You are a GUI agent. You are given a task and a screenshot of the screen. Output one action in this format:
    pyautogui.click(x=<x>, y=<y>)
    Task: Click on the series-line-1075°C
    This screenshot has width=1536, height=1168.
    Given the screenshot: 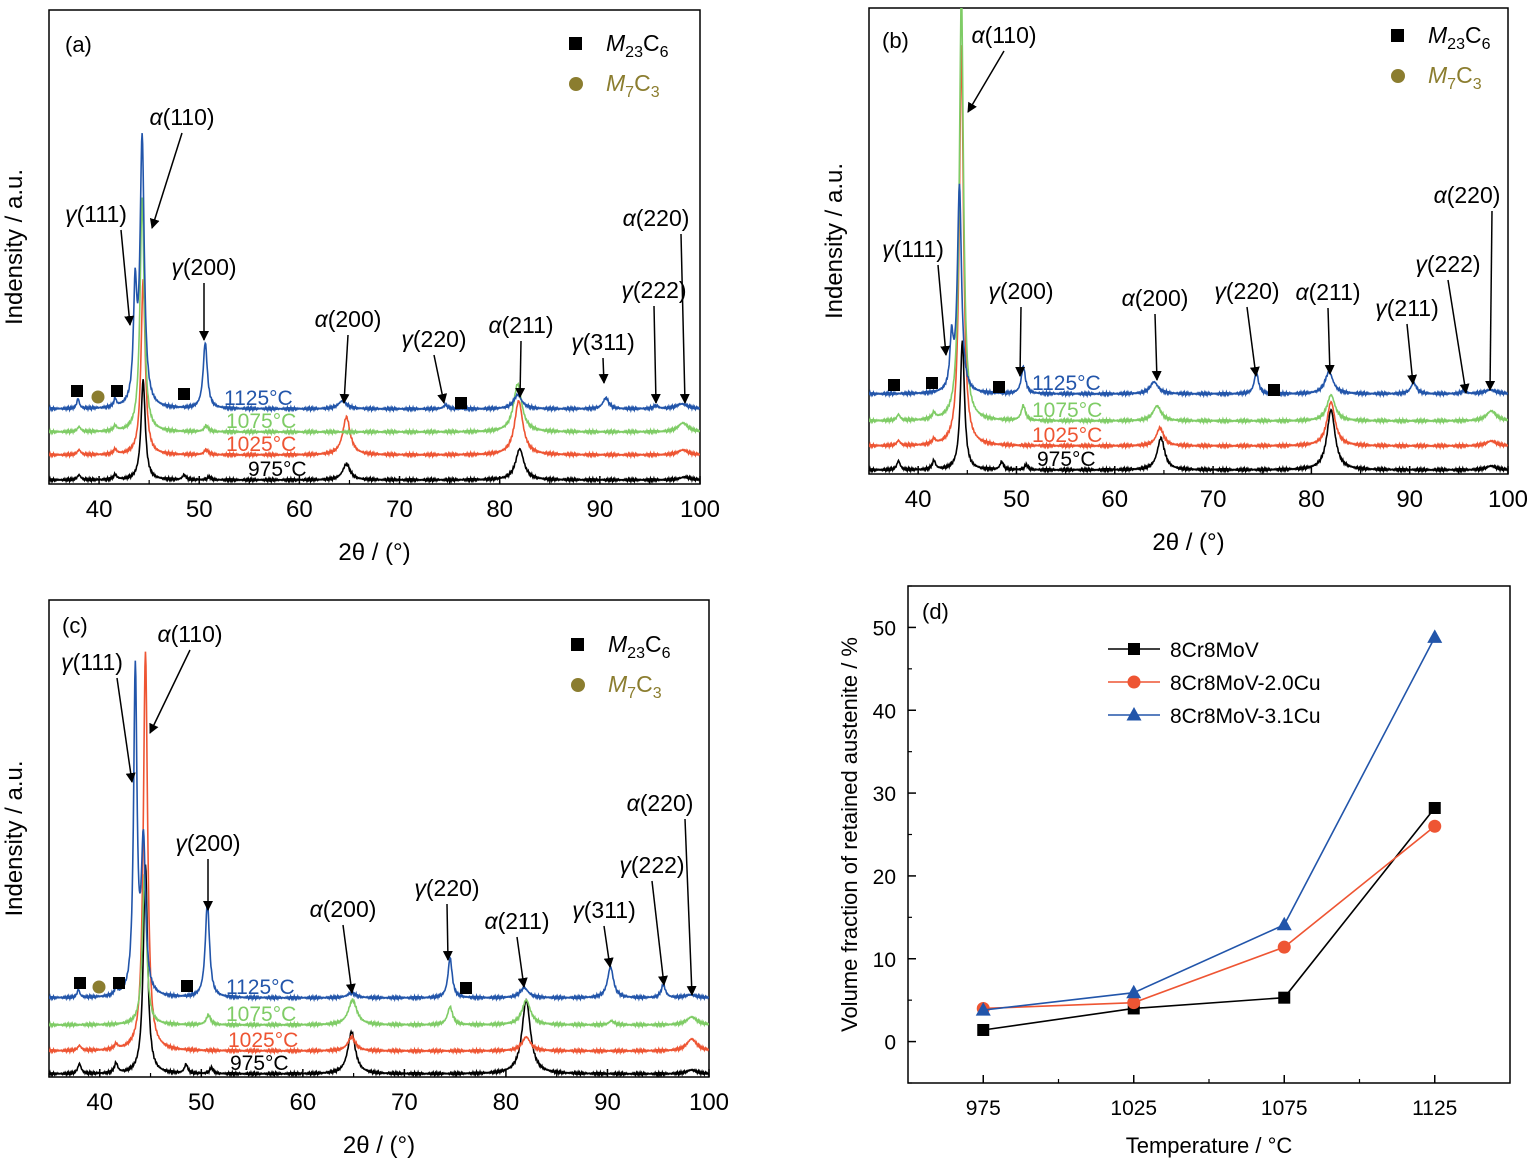 What is the action you would take?
    pyautogui.click(x=374, y=317)
    